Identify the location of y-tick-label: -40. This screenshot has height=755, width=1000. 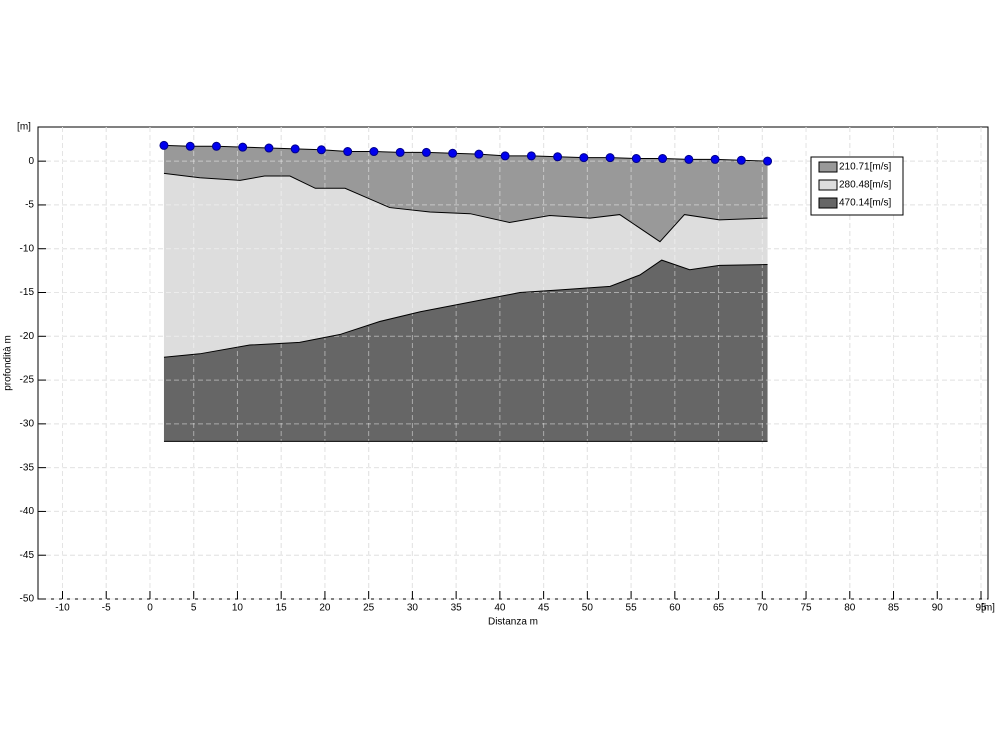
(27, 511).